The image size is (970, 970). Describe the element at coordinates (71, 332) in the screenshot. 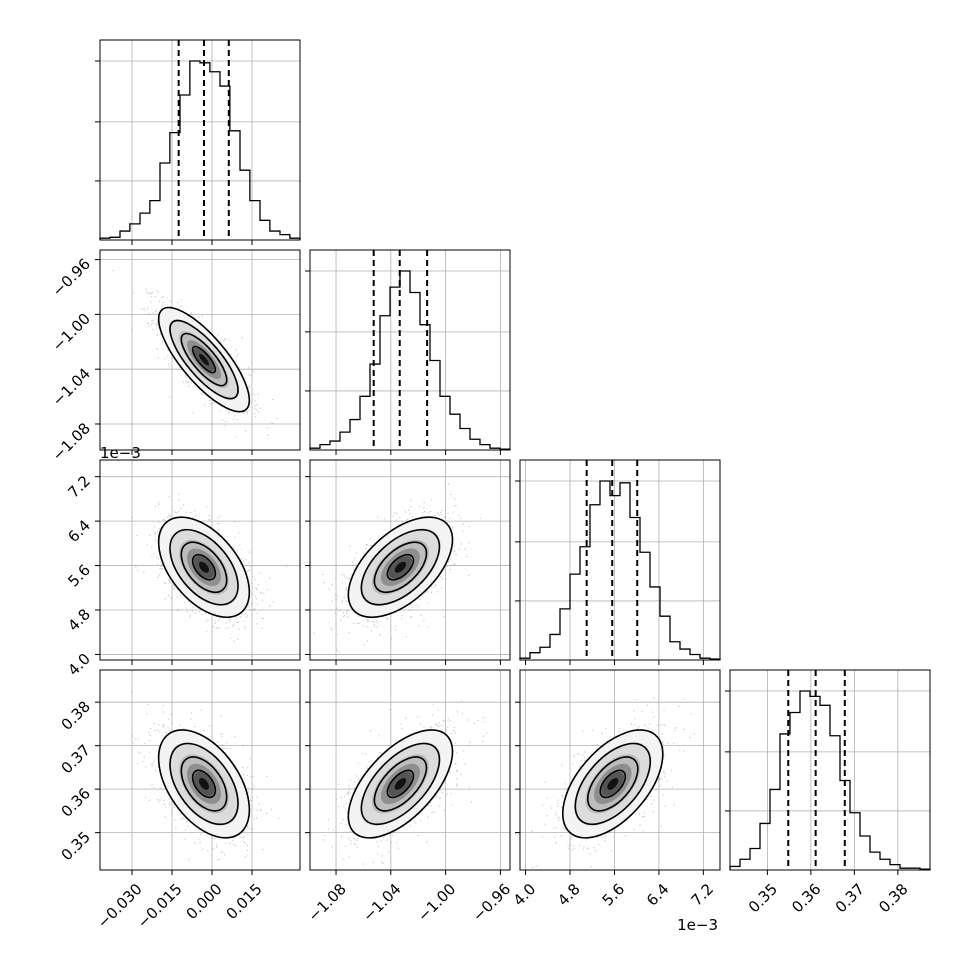

I see `y-tick-label: −1.00` at that location.